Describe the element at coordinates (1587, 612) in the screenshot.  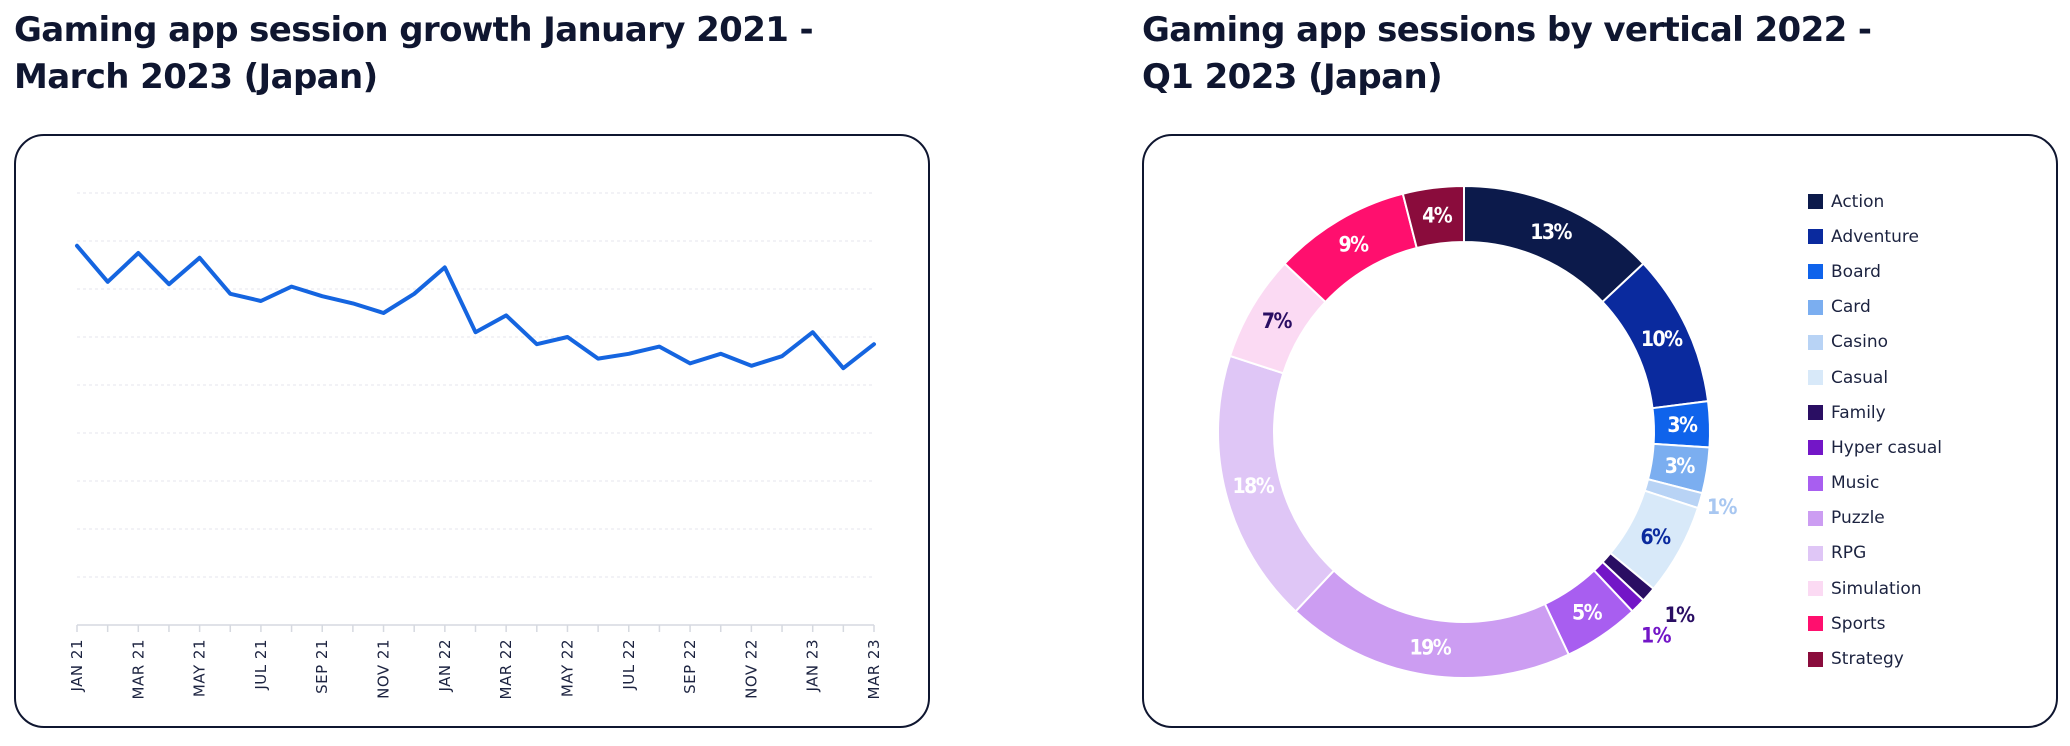
I see `slice-label: 5%` at that location.